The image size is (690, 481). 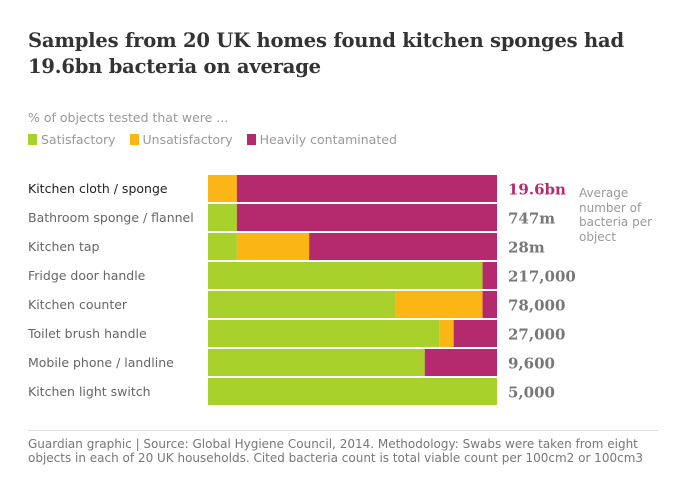 I want to click on legend-item-unsatisfactory: Unsatisfactory, so click(x=181, y=139).